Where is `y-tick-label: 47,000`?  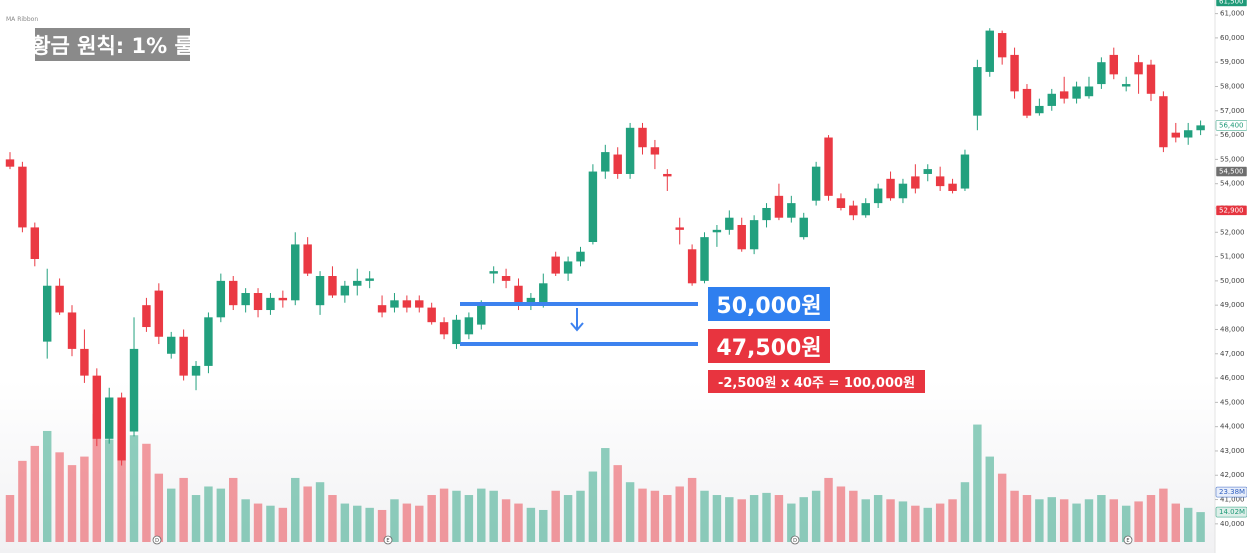
y-tick-label: 47,000 is located at coordinates (1232, 354).